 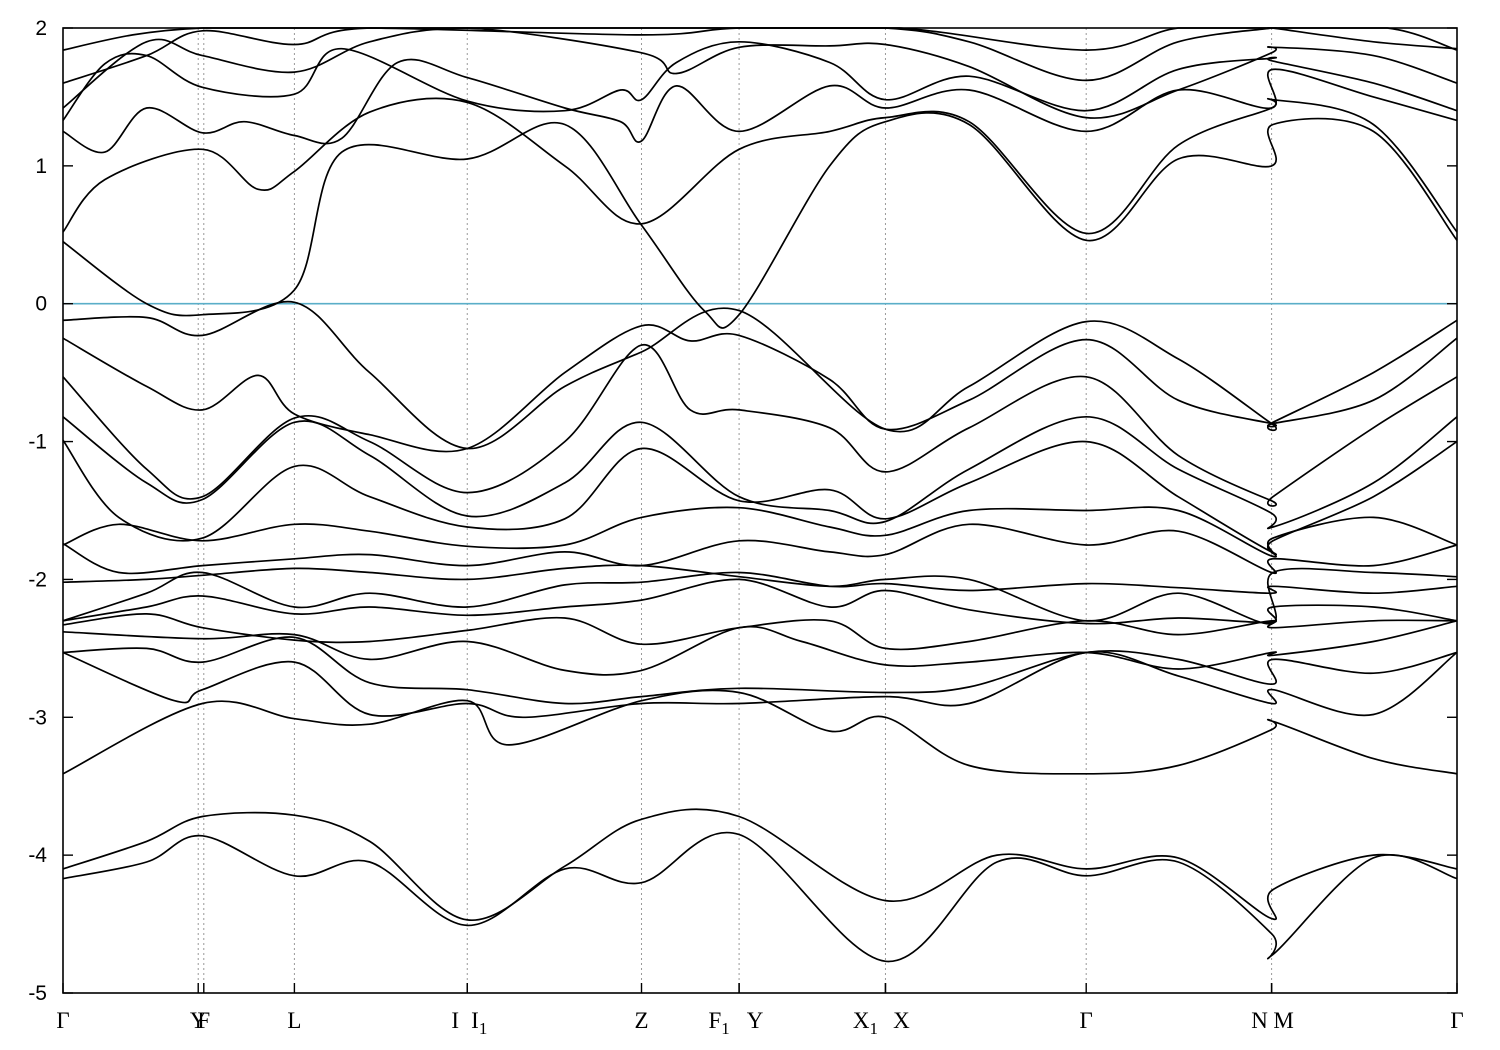 What do you see at coordinates (455, 1020) in the screenshot?
I see `x-tick-label: I` at bounding box center [455, 1020].